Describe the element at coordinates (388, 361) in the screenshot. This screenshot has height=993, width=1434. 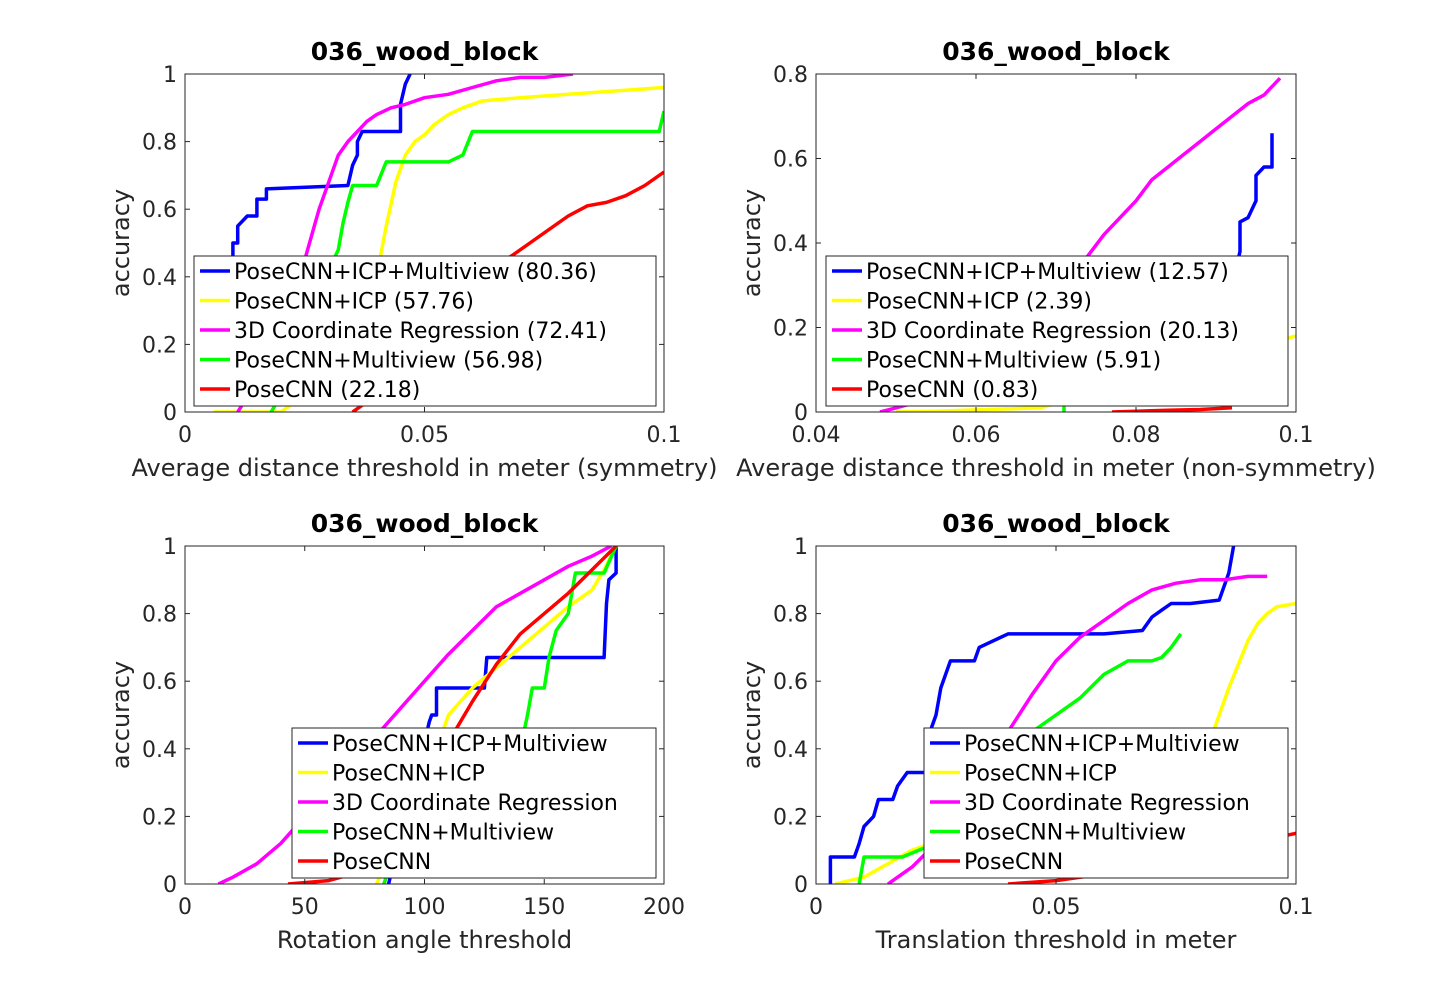
I see `legend-label-4: PoseCNN+Multiview (56.98)` at that location.